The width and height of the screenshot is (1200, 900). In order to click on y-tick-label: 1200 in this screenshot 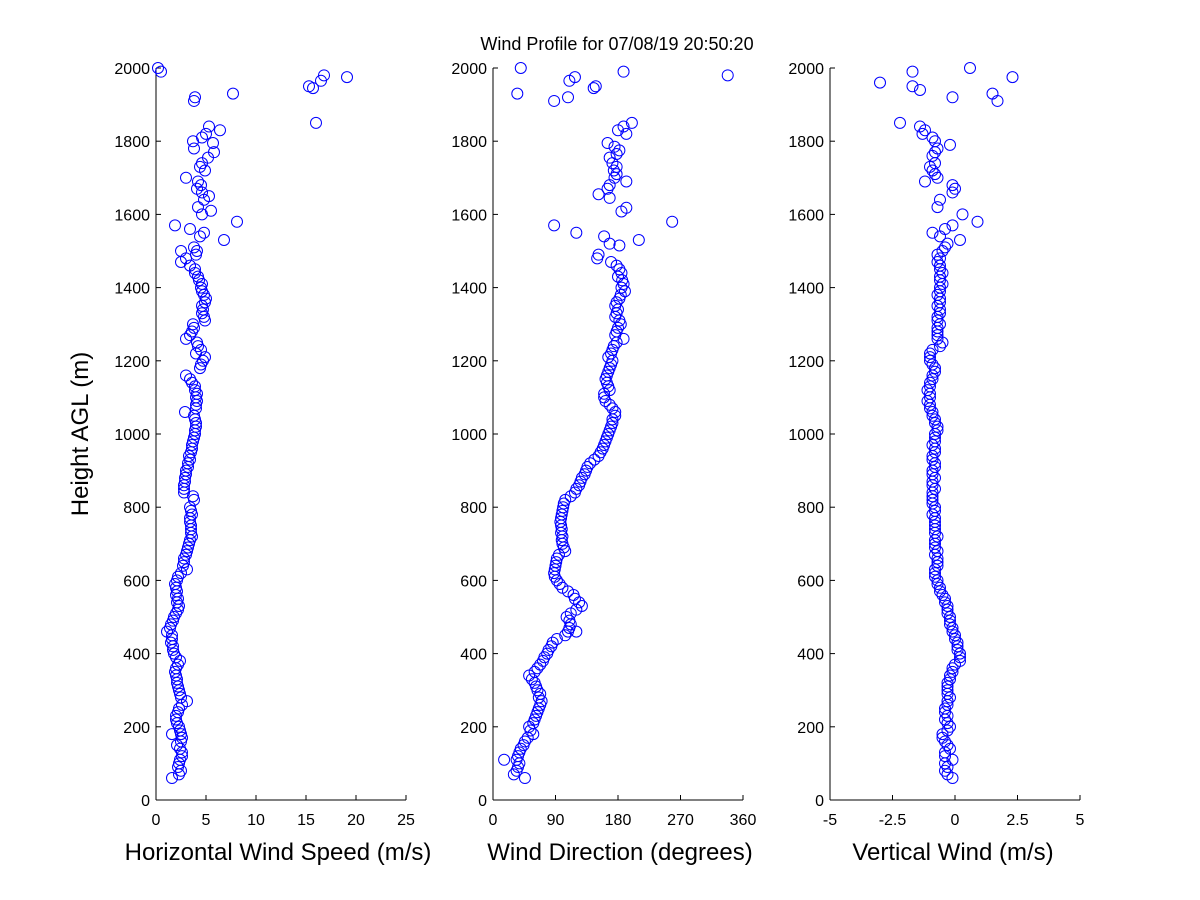, I will do `click(469, 362)`.